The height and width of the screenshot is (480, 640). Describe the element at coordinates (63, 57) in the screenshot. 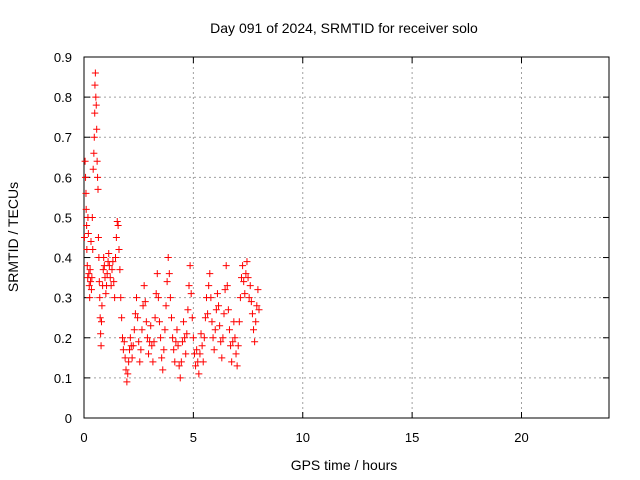

I see `y-tick-label: 0.9` at that location.